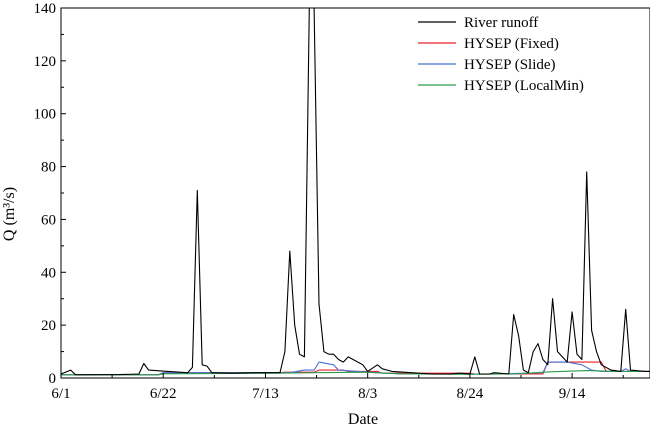 The width and height of the screenshot is (650, 429). What do you see at coordinates (60, 394) in the screenshot?
I see `x-tick-label: 6/1` at bounding box center [60, 394].